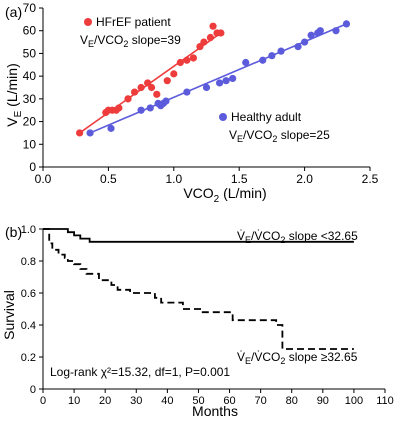 This screenshot has height=421, width=400. Describe the element at coordinates (33, 390) in the screenshot. I see `panel-b-y-tick-label: 0` at that location.